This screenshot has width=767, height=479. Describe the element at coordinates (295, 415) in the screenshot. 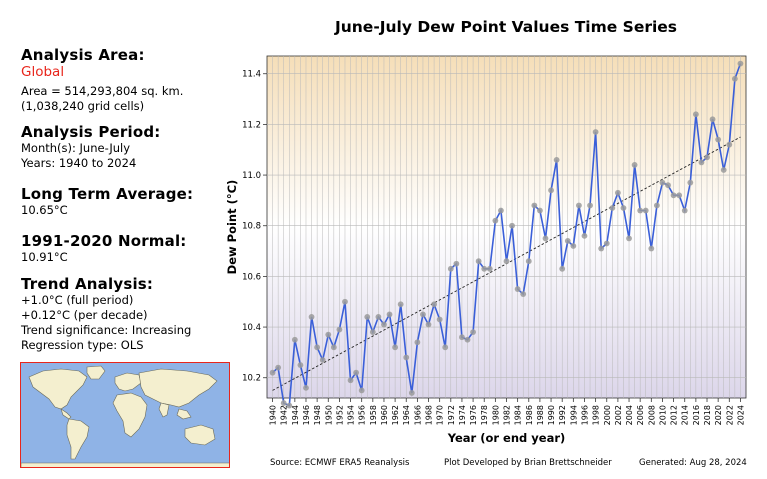

I see `x-tick-label: 1944` at that location.